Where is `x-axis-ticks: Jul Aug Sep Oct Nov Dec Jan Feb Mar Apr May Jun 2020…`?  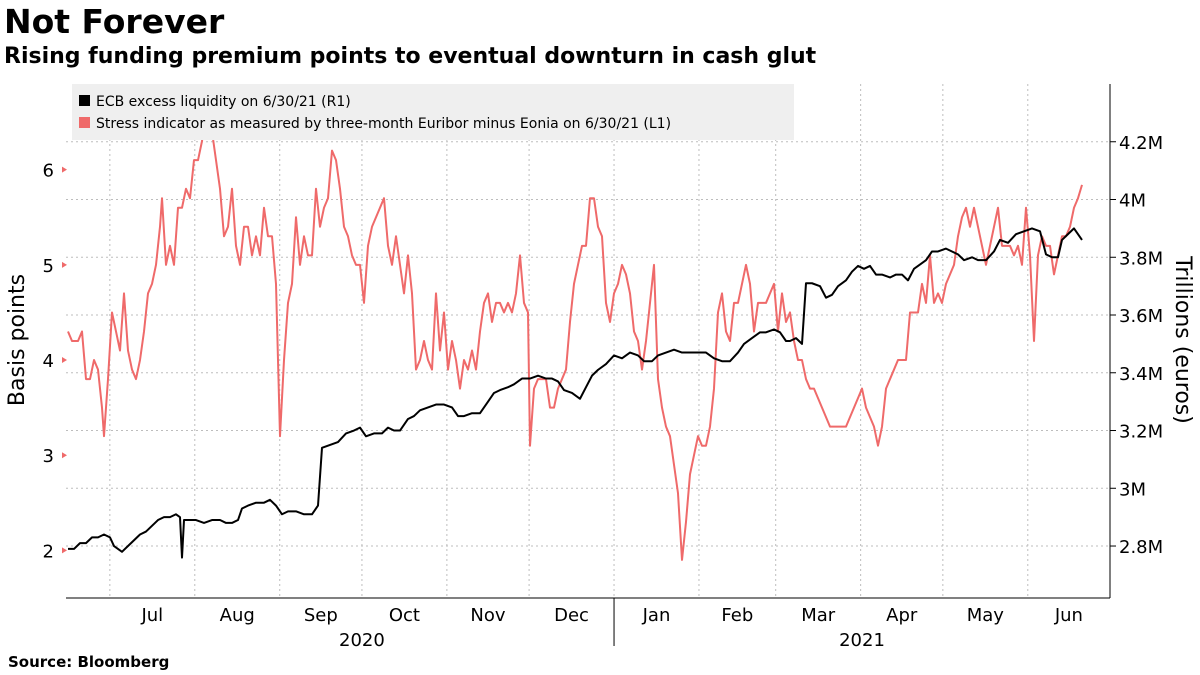
x-axis-ticks: Jul Aug Sep Oct Nov Dec Jan Feb Mar Apr May Jun 2020… is located at coordinates (611, 624).